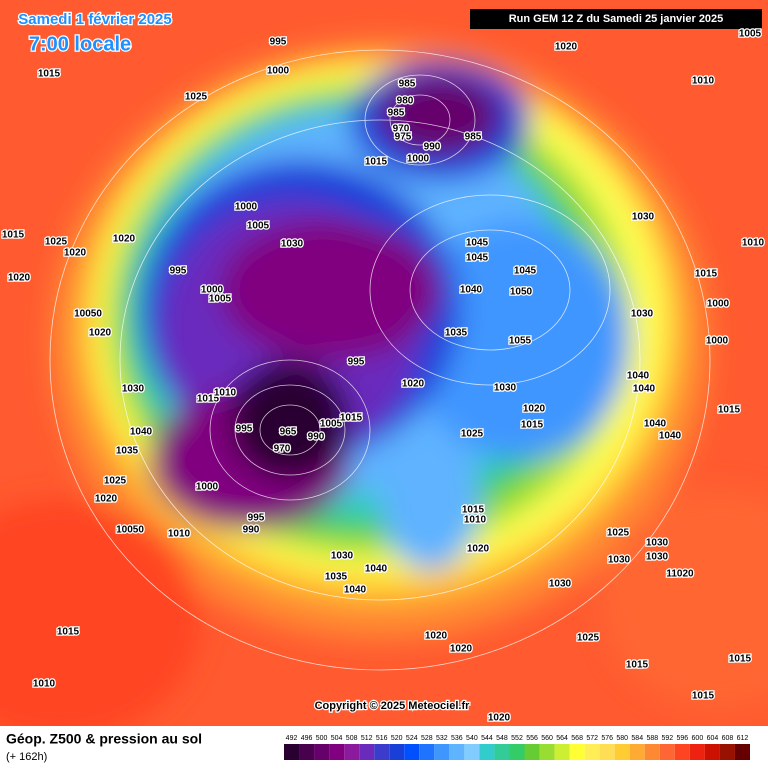 Image resolution: width=768 pixels, height=773 pixels. I want to click on isobar-label: 985, so click(473, 137).